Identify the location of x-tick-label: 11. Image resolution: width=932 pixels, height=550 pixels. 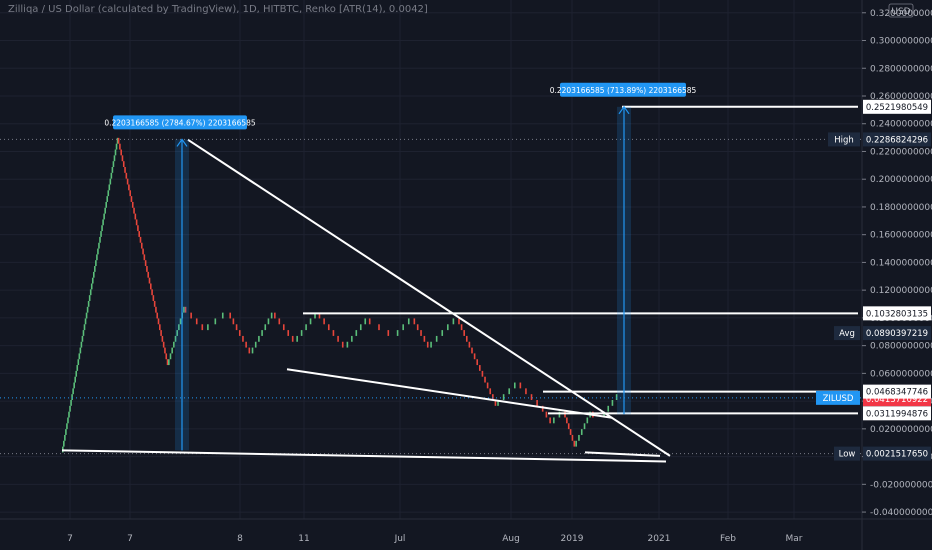
(303, 539).